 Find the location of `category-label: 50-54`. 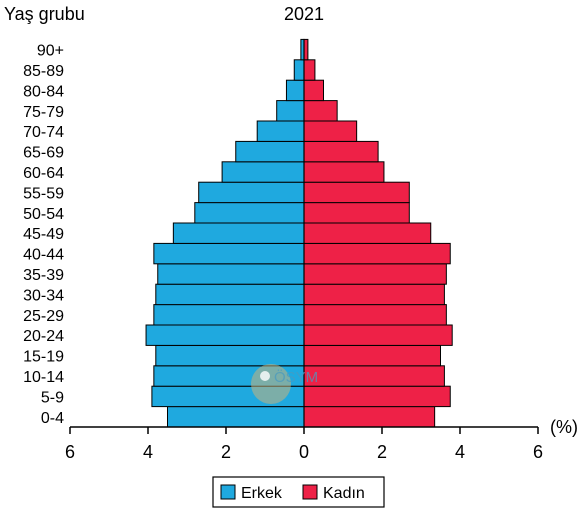

category-label: 50-54 is located at coordinates (43, 214).